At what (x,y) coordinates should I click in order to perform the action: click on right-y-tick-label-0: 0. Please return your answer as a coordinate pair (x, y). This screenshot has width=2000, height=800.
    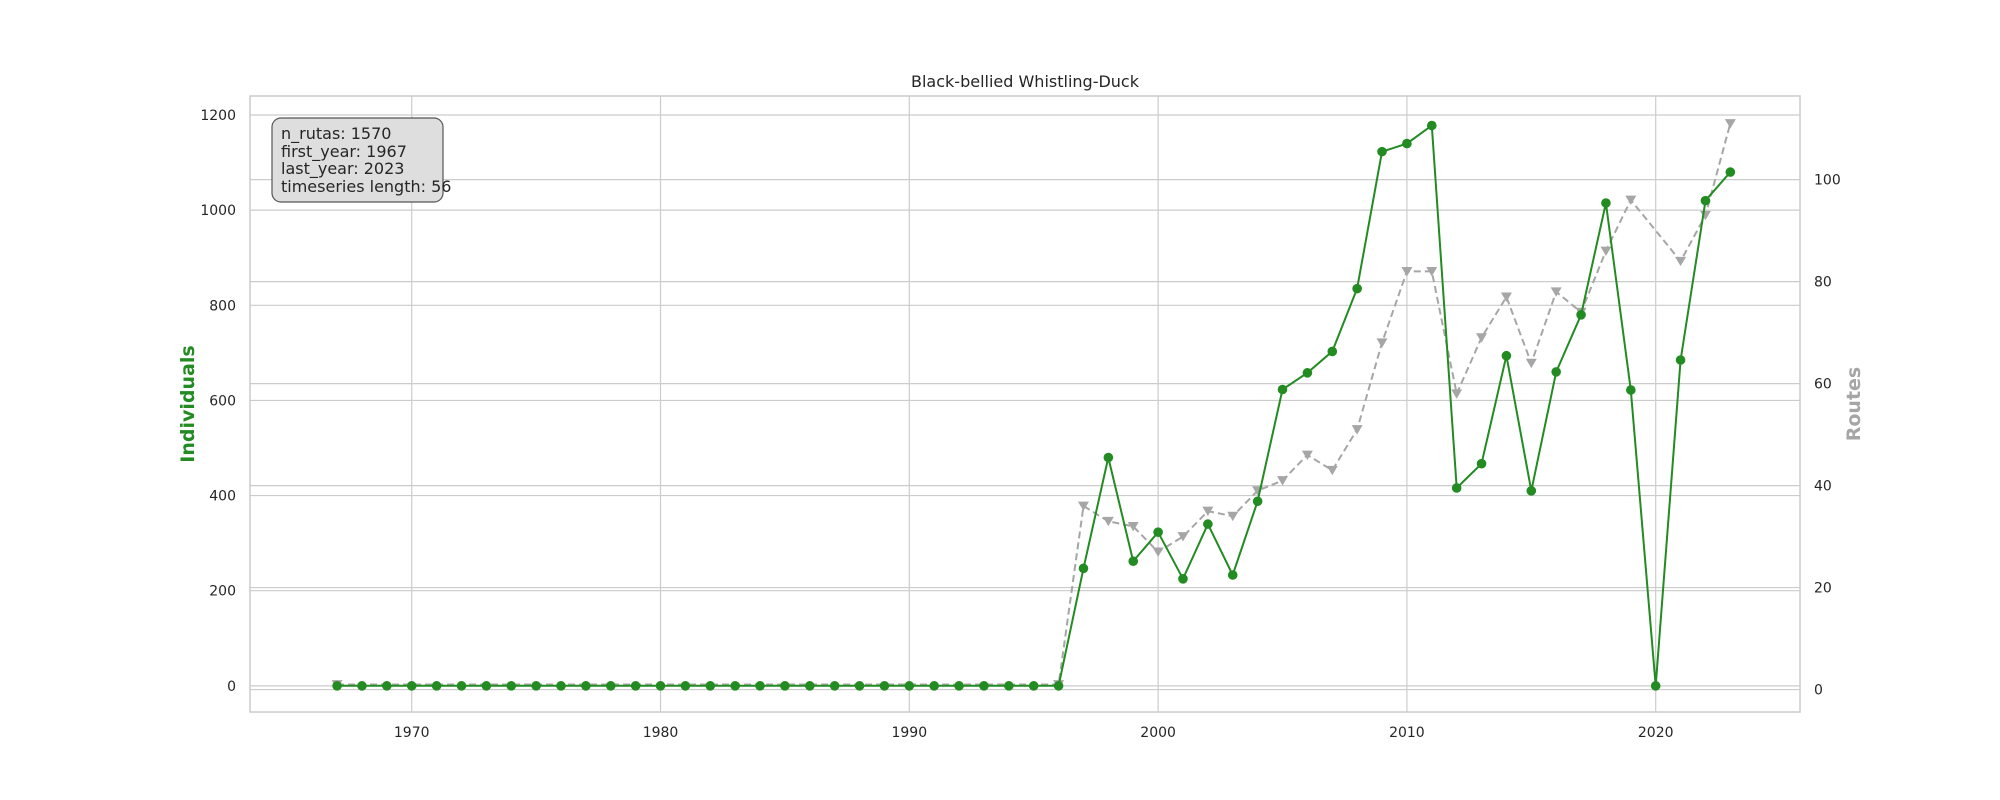
    Looking at the image, I should click on (1818, 691).